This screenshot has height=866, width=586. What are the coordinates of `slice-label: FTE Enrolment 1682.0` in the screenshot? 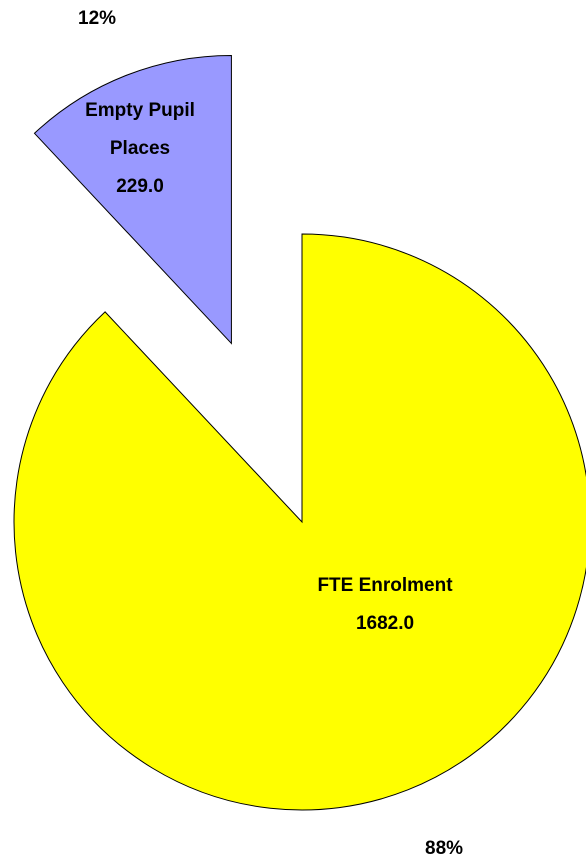 It's located at (385, 605).